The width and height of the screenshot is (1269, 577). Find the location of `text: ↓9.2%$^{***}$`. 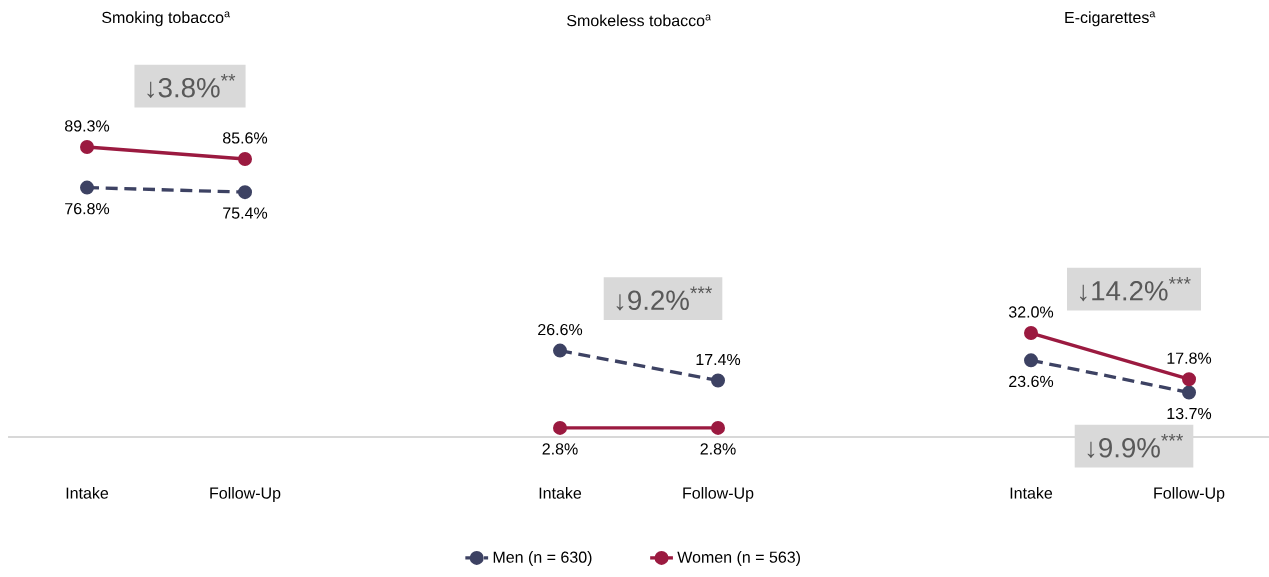

text: ↓9.2%$^{***}$ is located at coordinates (664, 298).